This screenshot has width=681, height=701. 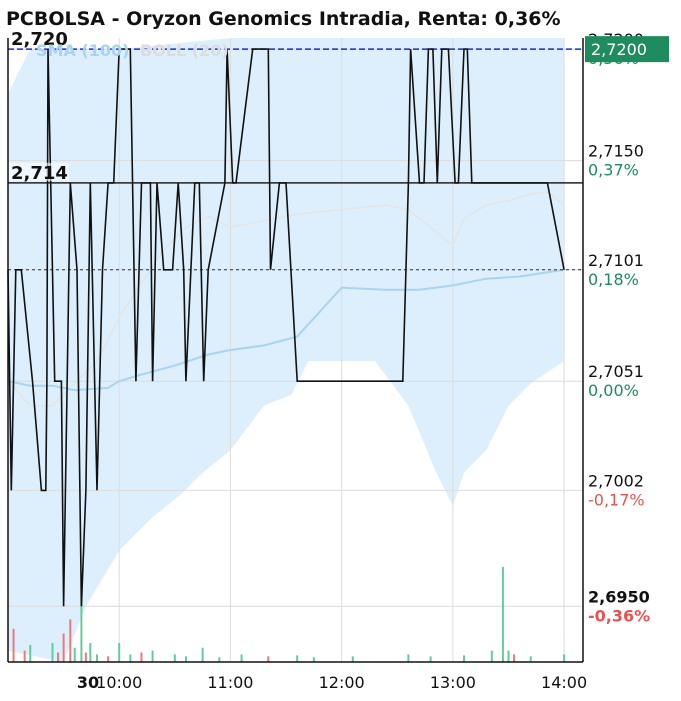 What do you see at coordinates (613, 390) in the screenshot?
I see `y-tick-percent: 0,00%` at bounding box center [613, 390].